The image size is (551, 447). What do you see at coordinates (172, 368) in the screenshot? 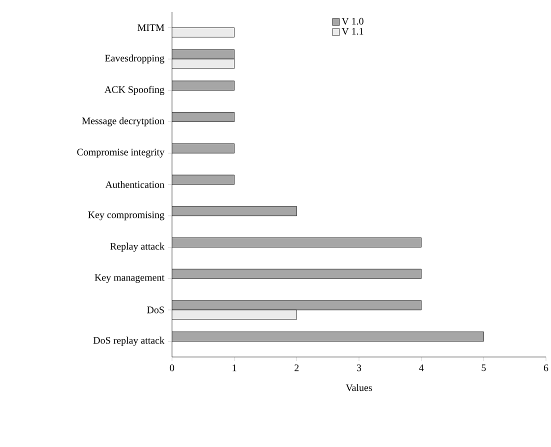
I see `x-tick-label: 0` at bounding box center [172, 368].